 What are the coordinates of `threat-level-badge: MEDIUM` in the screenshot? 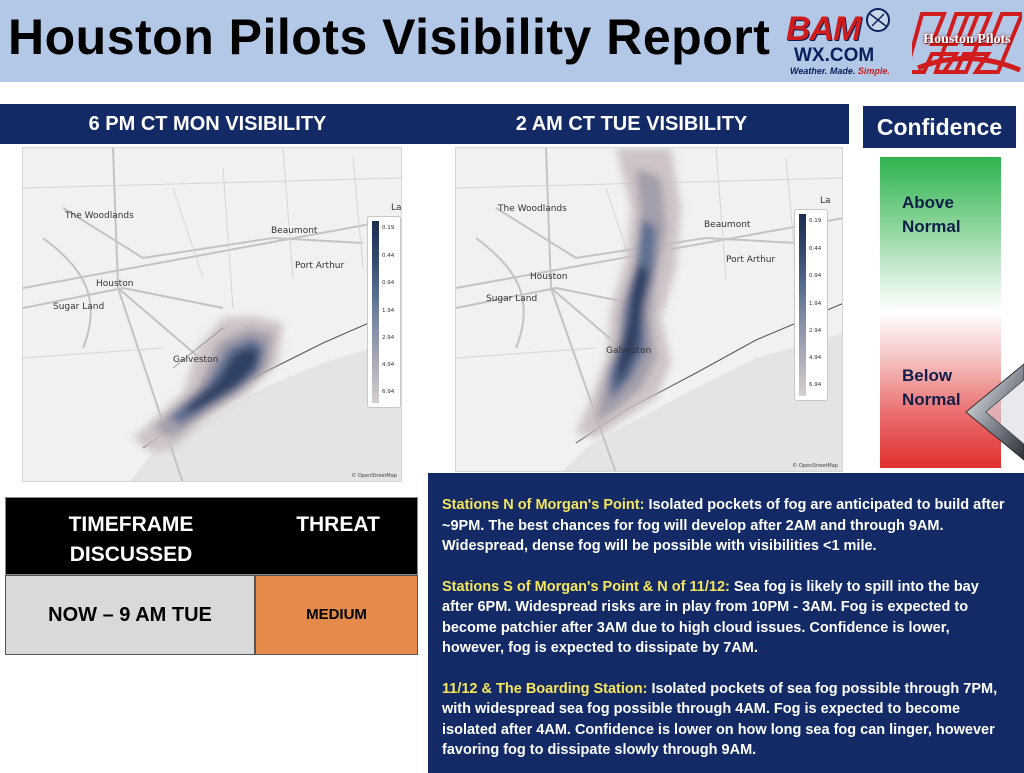 It's located at (336, 615).